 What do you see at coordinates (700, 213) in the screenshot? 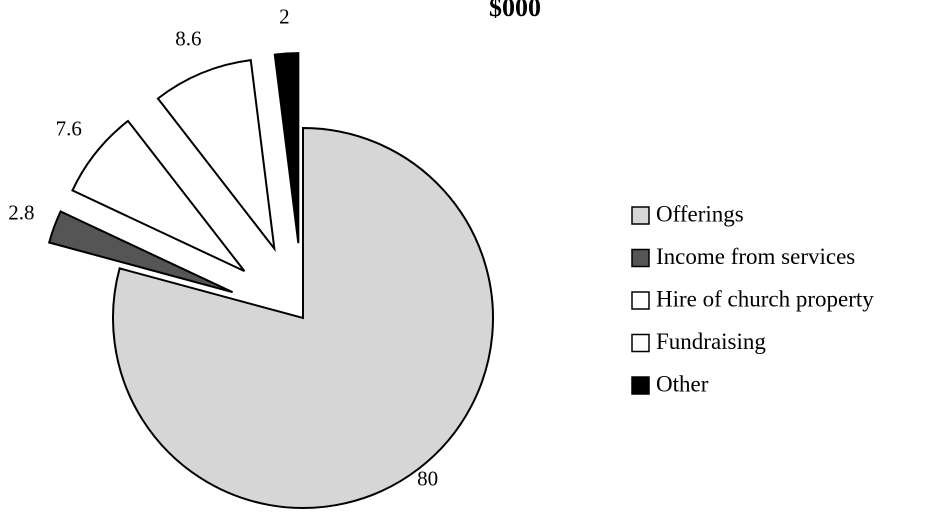
I see `legend-label: Offerings` at bounding box center [700, 213].